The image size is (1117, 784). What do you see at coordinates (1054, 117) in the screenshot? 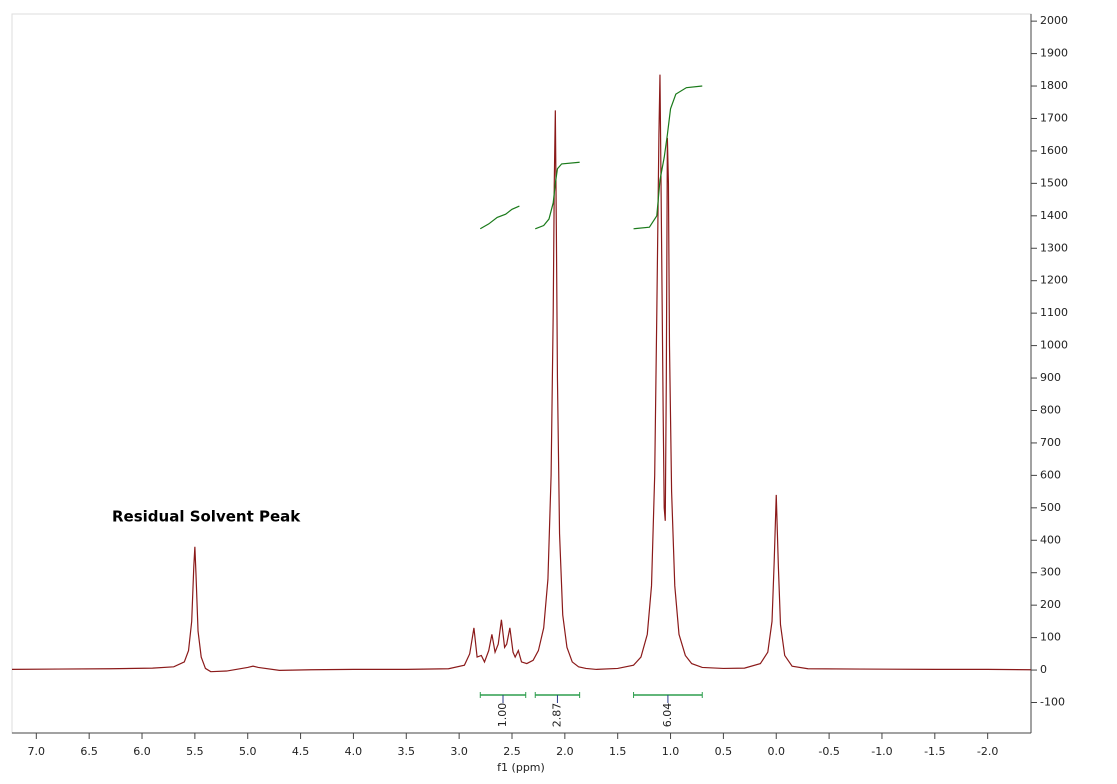
I see `y-tick-label: 1700` at bounding box center [1054, 117].